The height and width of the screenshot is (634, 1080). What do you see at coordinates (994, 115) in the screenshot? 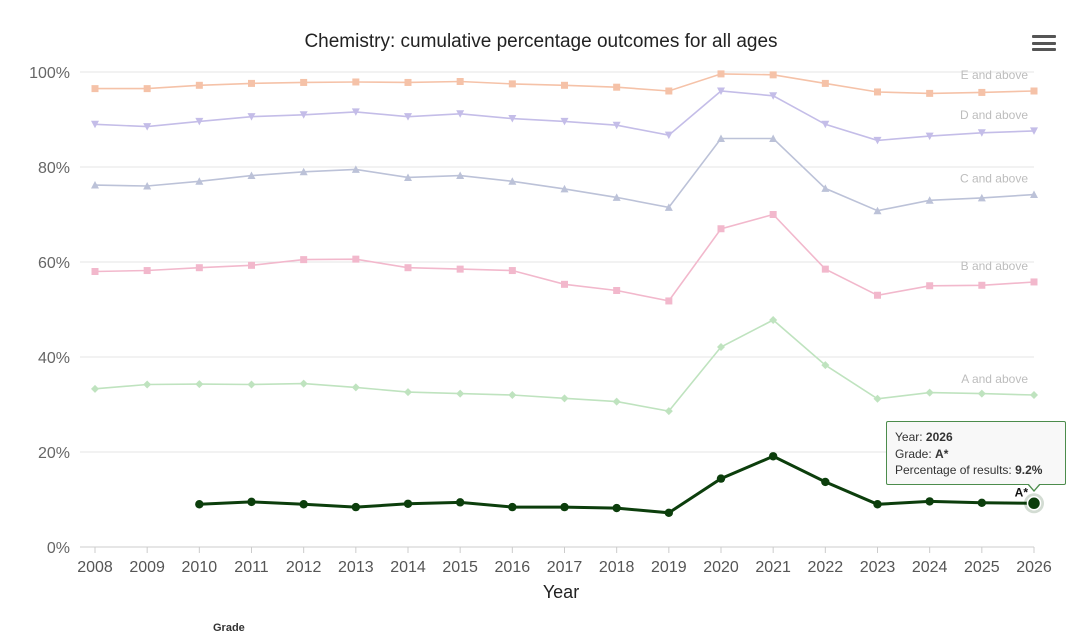
I see `series-end-label: D and above` at bounding box center [994, 115].